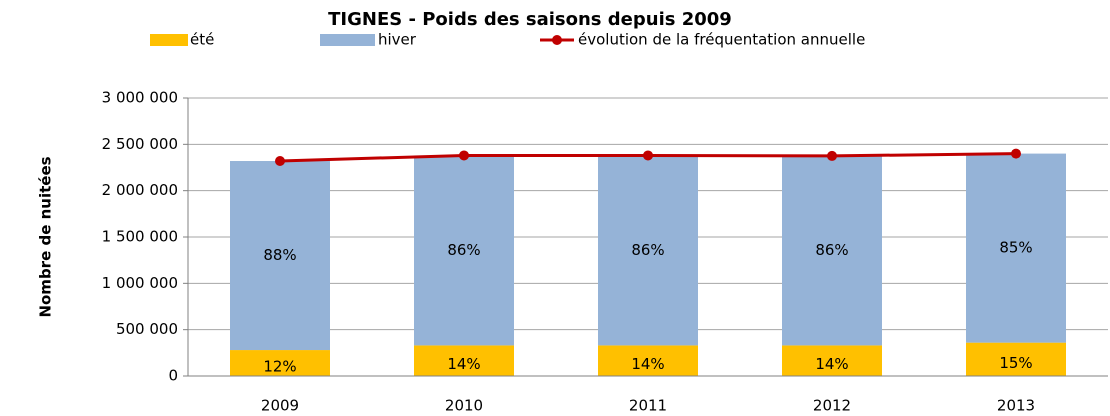 Image resolution: width=1110 pixels, height=416 pixels. I want to click on y-tick-label: 1 500 000, so click(140, 237).